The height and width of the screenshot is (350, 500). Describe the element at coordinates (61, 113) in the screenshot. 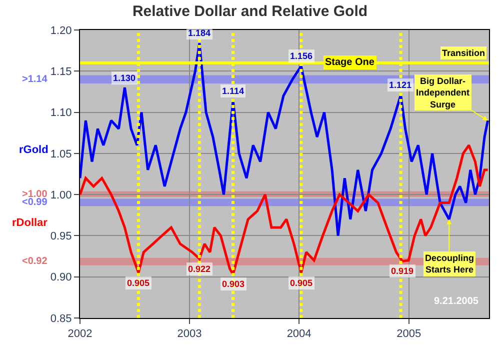

I see `y-tick-label: 1.10` at that location.